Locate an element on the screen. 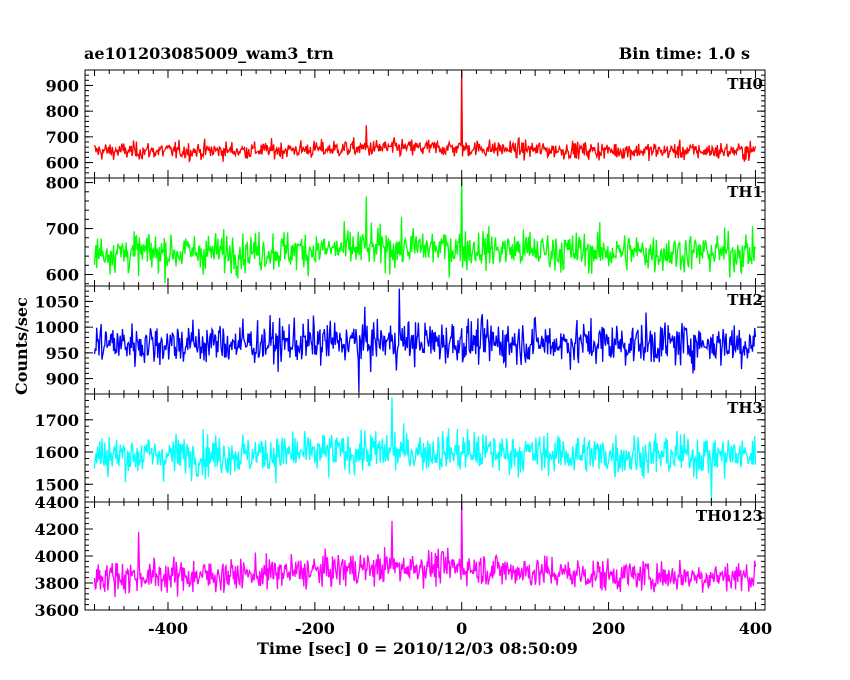 The height and width of the screenshot is (680, 850). series-line-th2 is located at coordinates (425, 340).